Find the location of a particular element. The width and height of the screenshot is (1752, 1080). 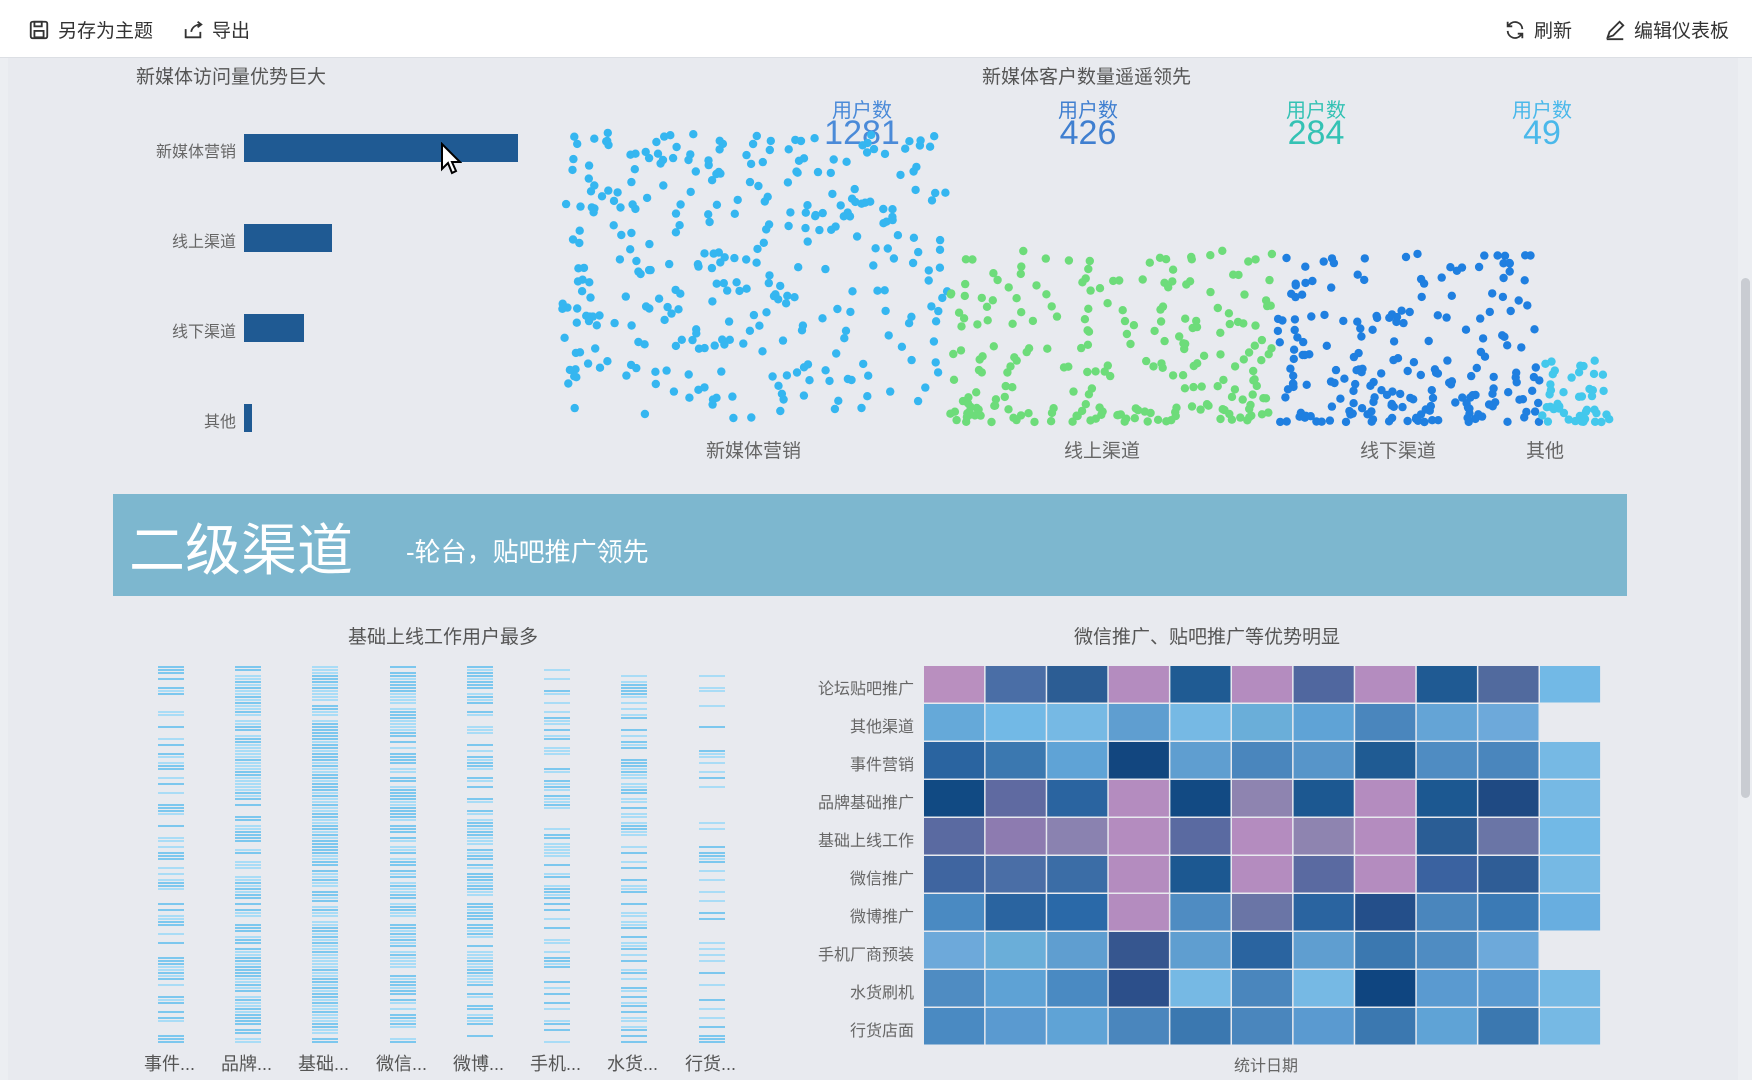

edit-dashboard-button: 编辑仪表板 is located at coordinates (1666, 29).